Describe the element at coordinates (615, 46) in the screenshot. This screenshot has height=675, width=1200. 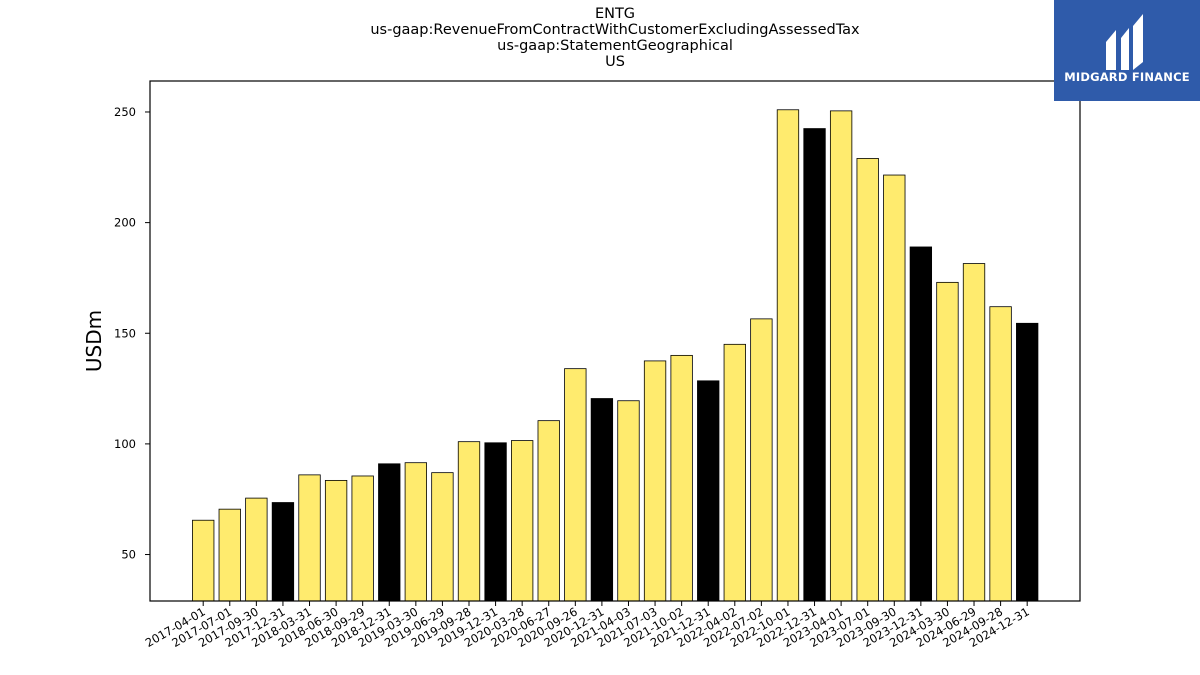
I see `chart-title-axis: us-gaap:StatementGeographical` at that location.